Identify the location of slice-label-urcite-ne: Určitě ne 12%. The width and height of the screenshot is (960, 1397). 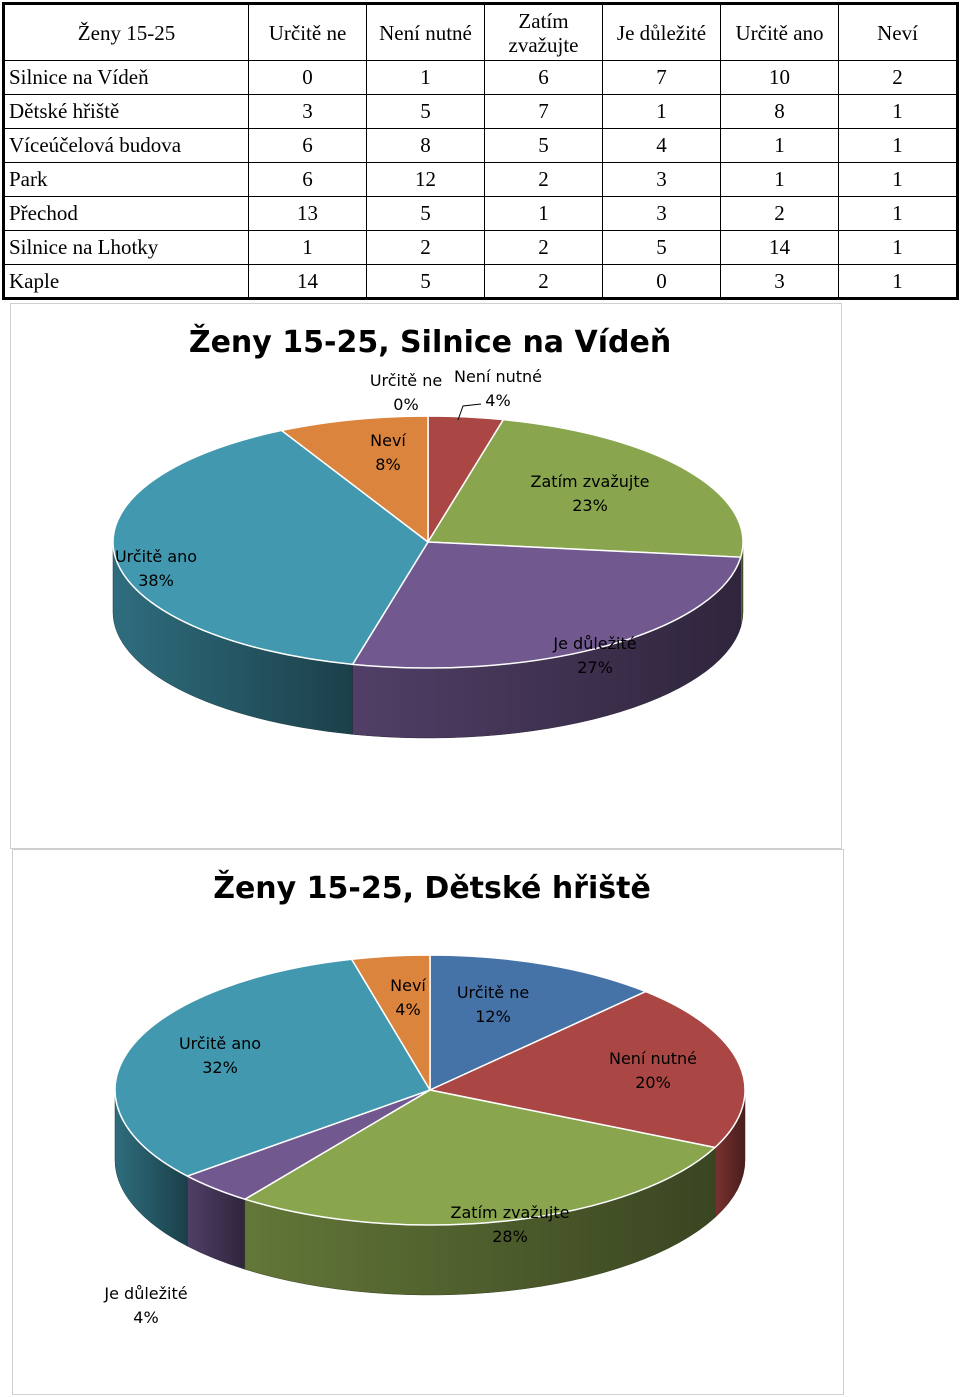
(493, 1004).